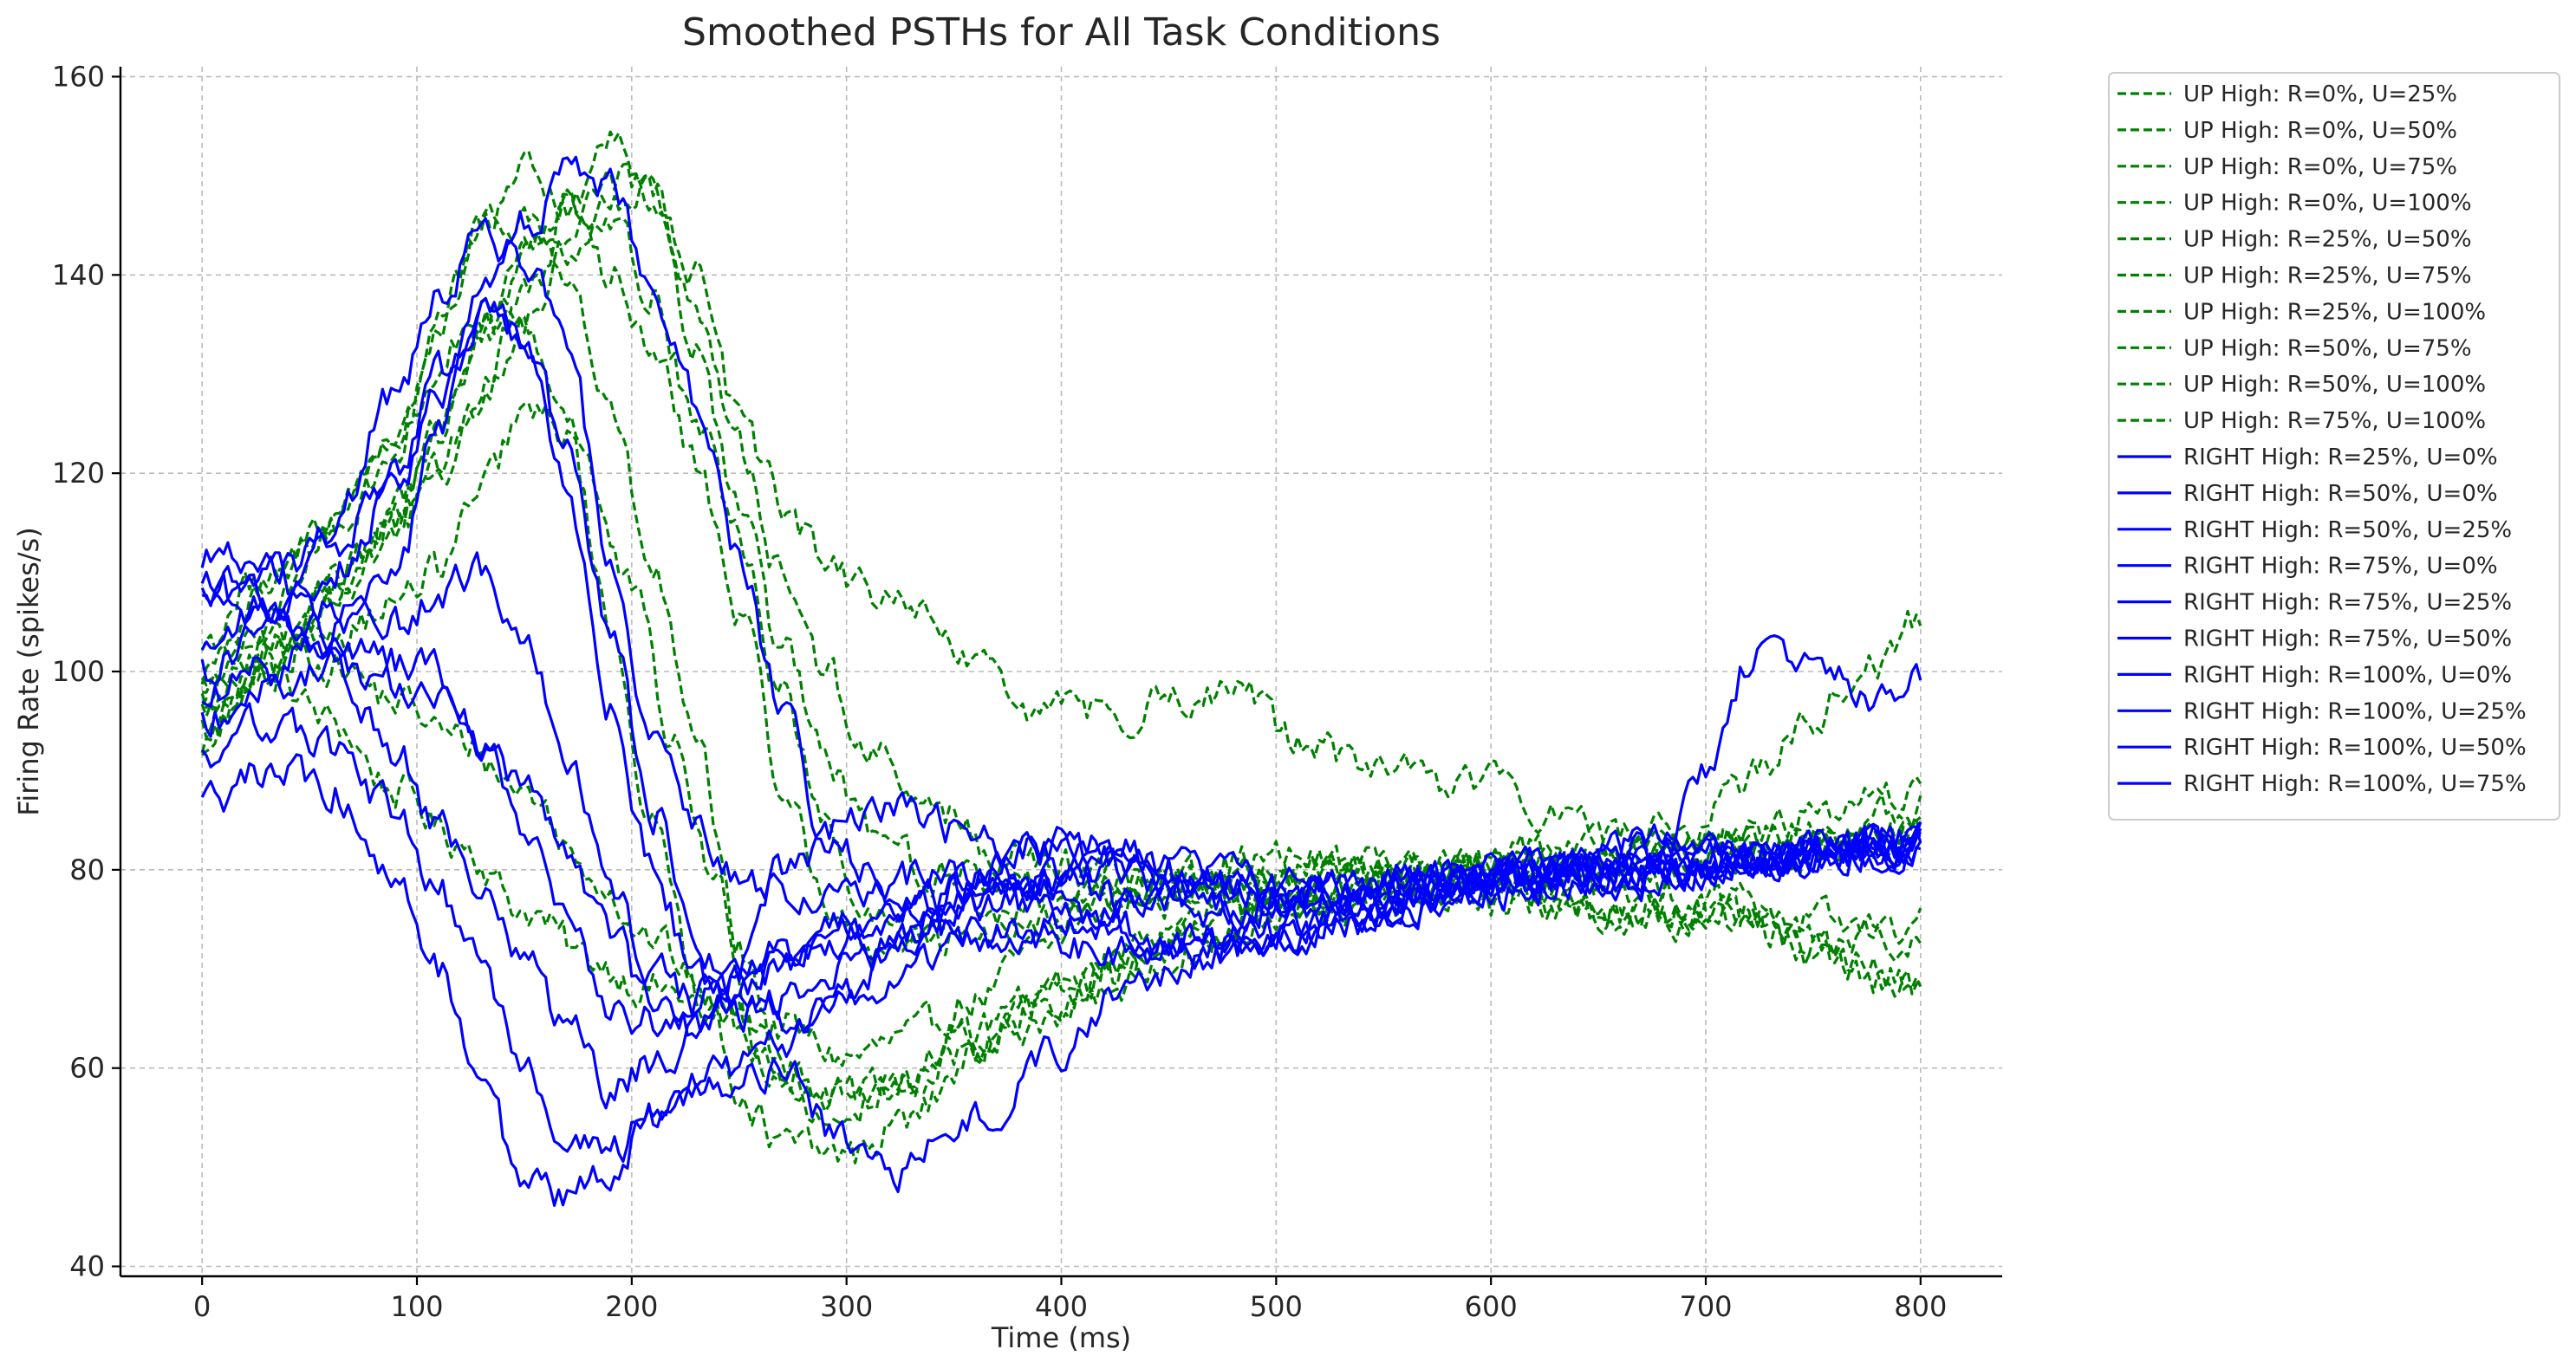 This screenshot has width=2576, height=1369. Describe the element at coordinates (2334, 385) in the screenshot. I see `legend-entry-label: UP High: R=50%, U=100%` at that location.